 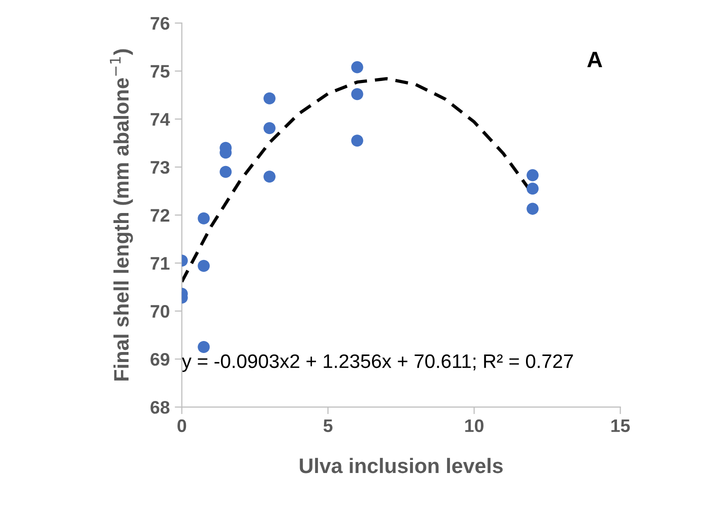 What do you see at coordinates (160, 407) in the screenshot?
I see `y-tick-label: 68` at bounding box center [160, 407].